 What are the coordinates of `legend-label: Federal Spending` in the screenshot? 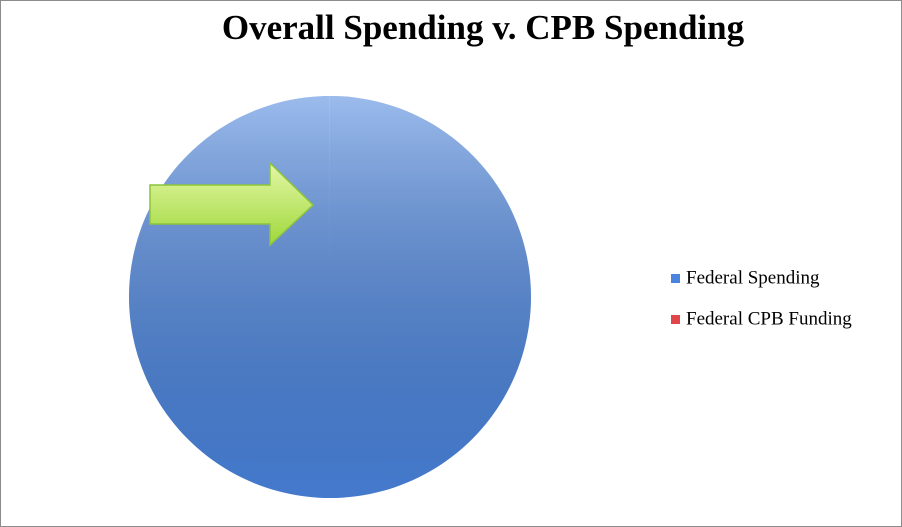 It's located at (753, 277).